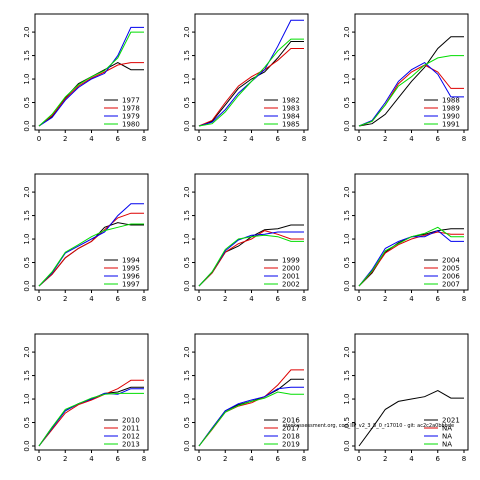 Image resolution: width=480 pixels, height=480 pixels. I want to click on legend-label: 2006, so click(451, 277).